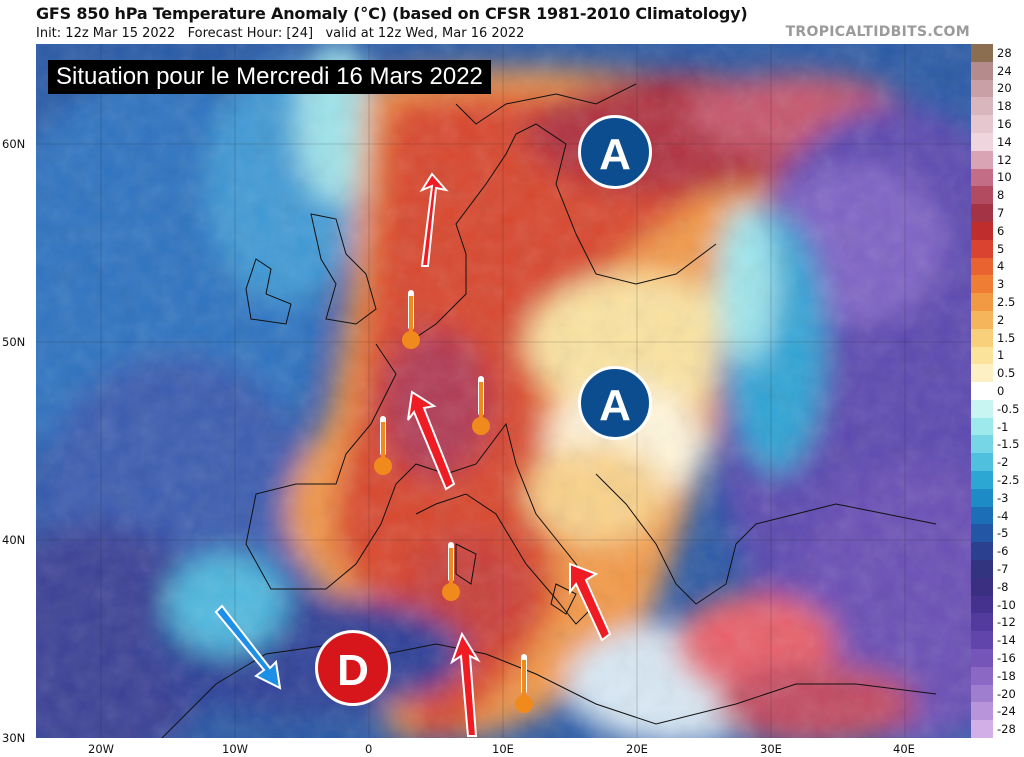  What do you see at coordinates (14, 540) in the screenshot?
I see `lat-label: 40N` at bounding box center [14, 540].